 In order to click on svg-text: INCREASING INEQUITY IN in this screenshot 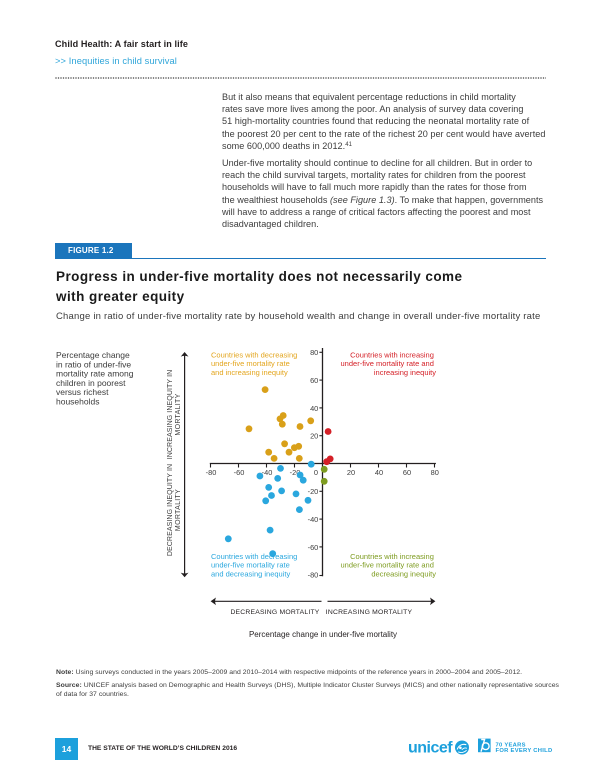, I will do `click(170, 415)`.